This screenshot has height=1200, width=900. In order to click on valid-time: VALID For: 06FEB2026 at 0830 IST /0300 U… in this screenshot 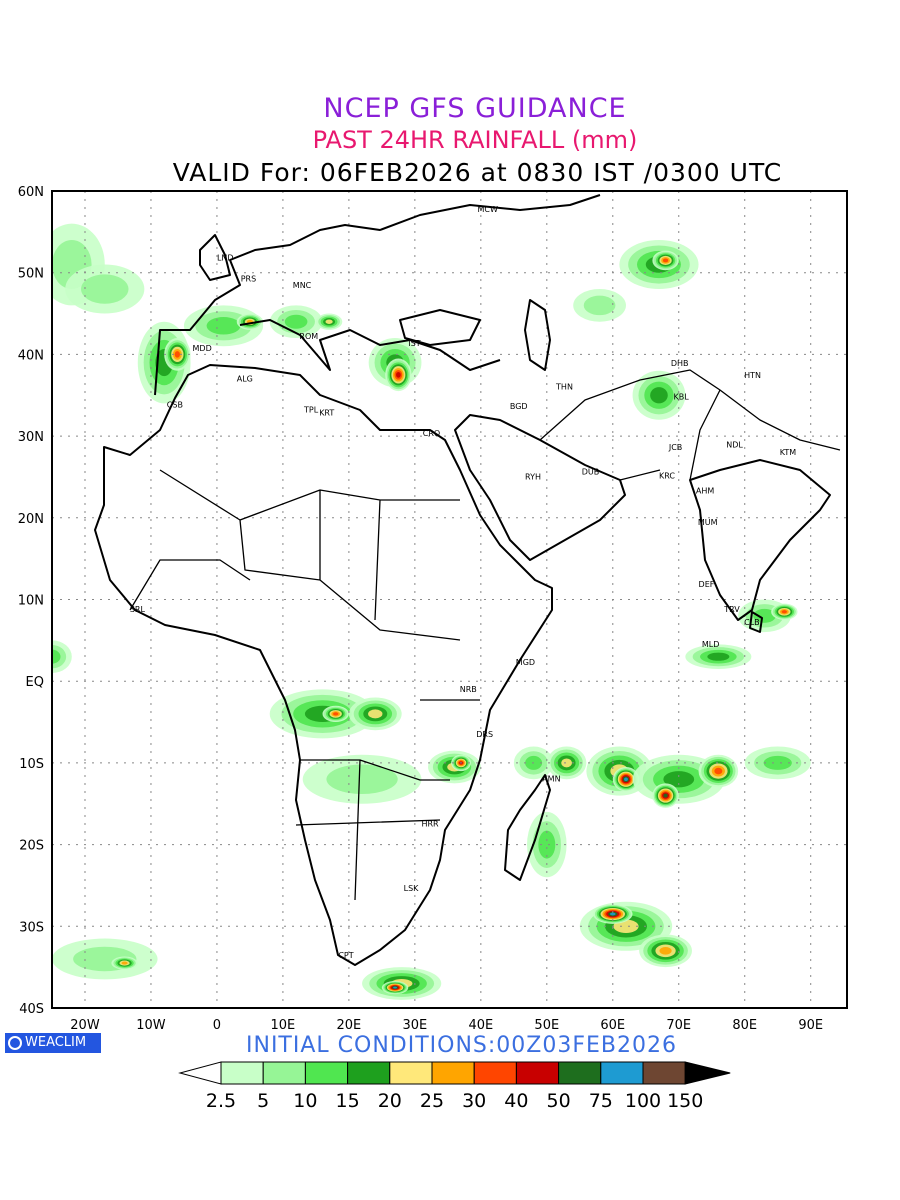, I will do `click(477, 172)`.